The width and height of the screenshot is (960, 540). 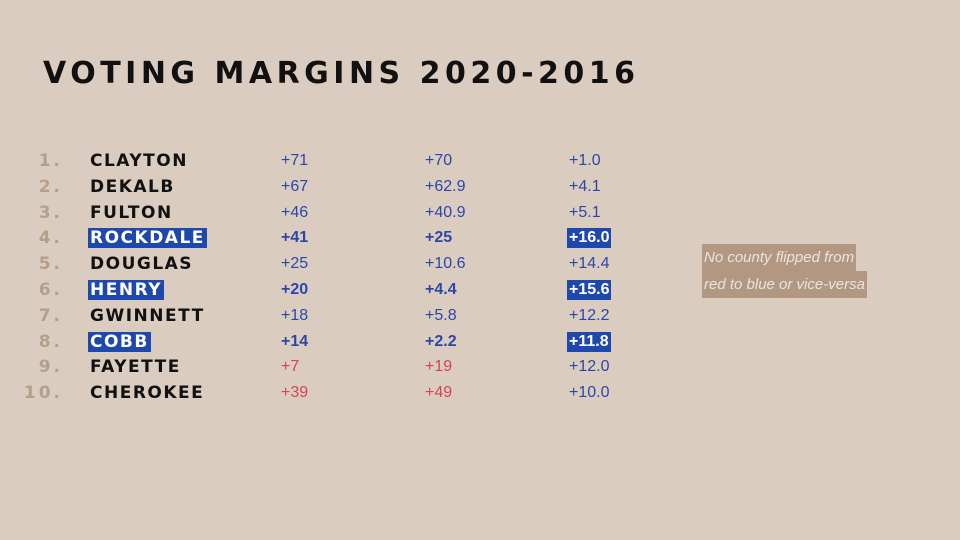 What do you see at coordinates (50, 161) in the screenshot?
I see `rank: 1.` at bounding box center [50, 161].